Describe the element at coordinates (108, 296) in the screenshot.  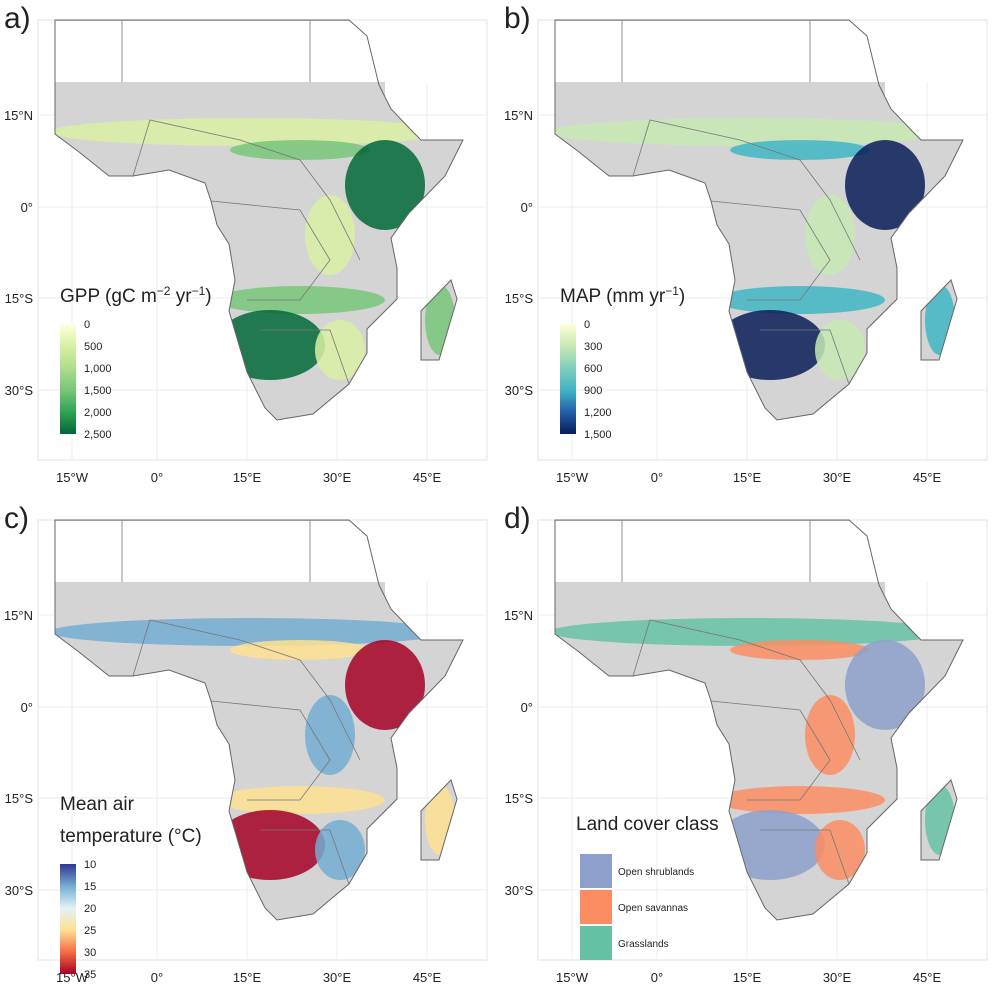
I see `legend-title-part: GPP (gC m` at that location.